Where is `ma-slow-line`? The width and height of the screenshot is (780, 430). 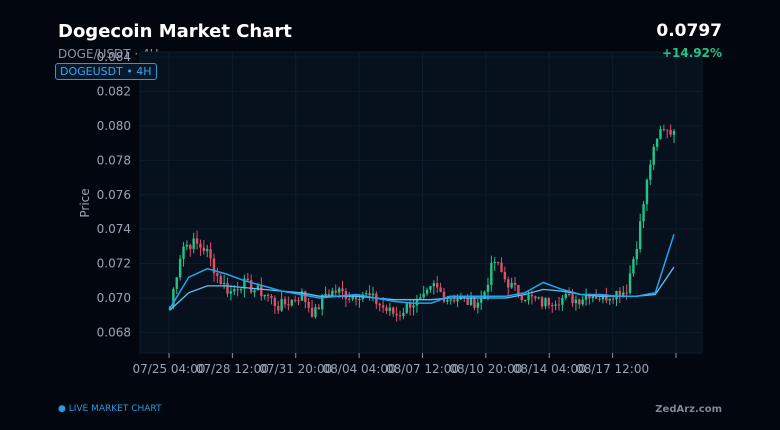 ma-slow-line is located at coordinates (422, 288).